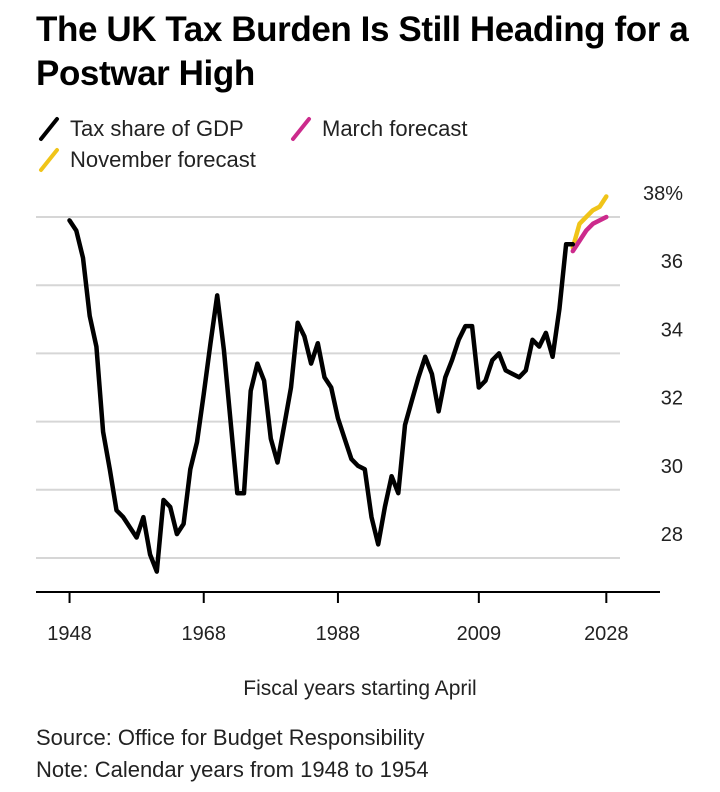 The image size is (720, 792). I want to click on y-tick-label-36: 36, so click(672, 262).